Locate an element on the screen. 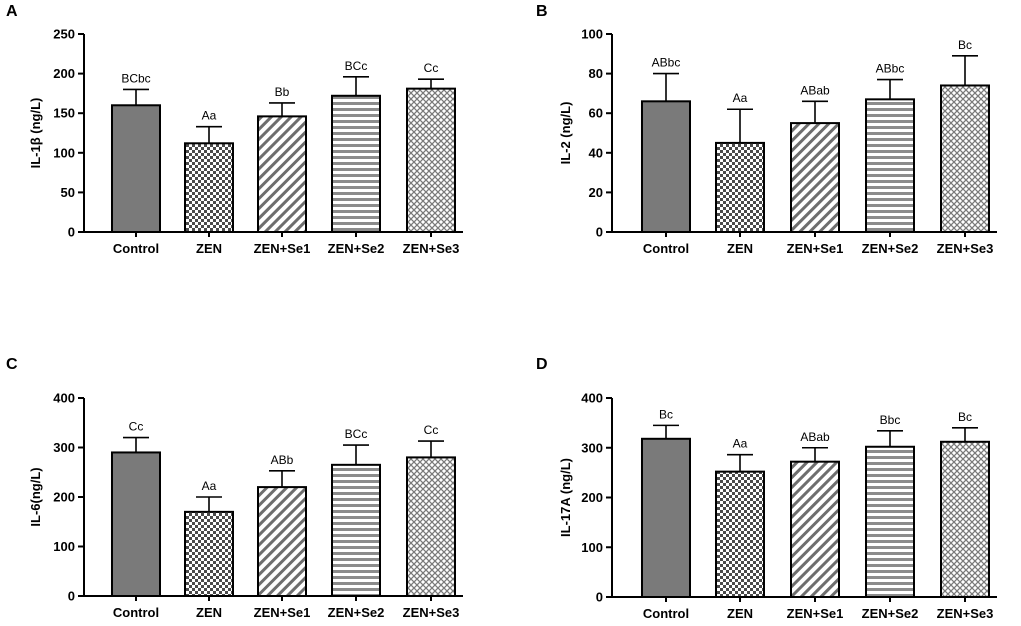 The image size is (1021, 626). significance-label: Bb is located at coordinates (282, 92).